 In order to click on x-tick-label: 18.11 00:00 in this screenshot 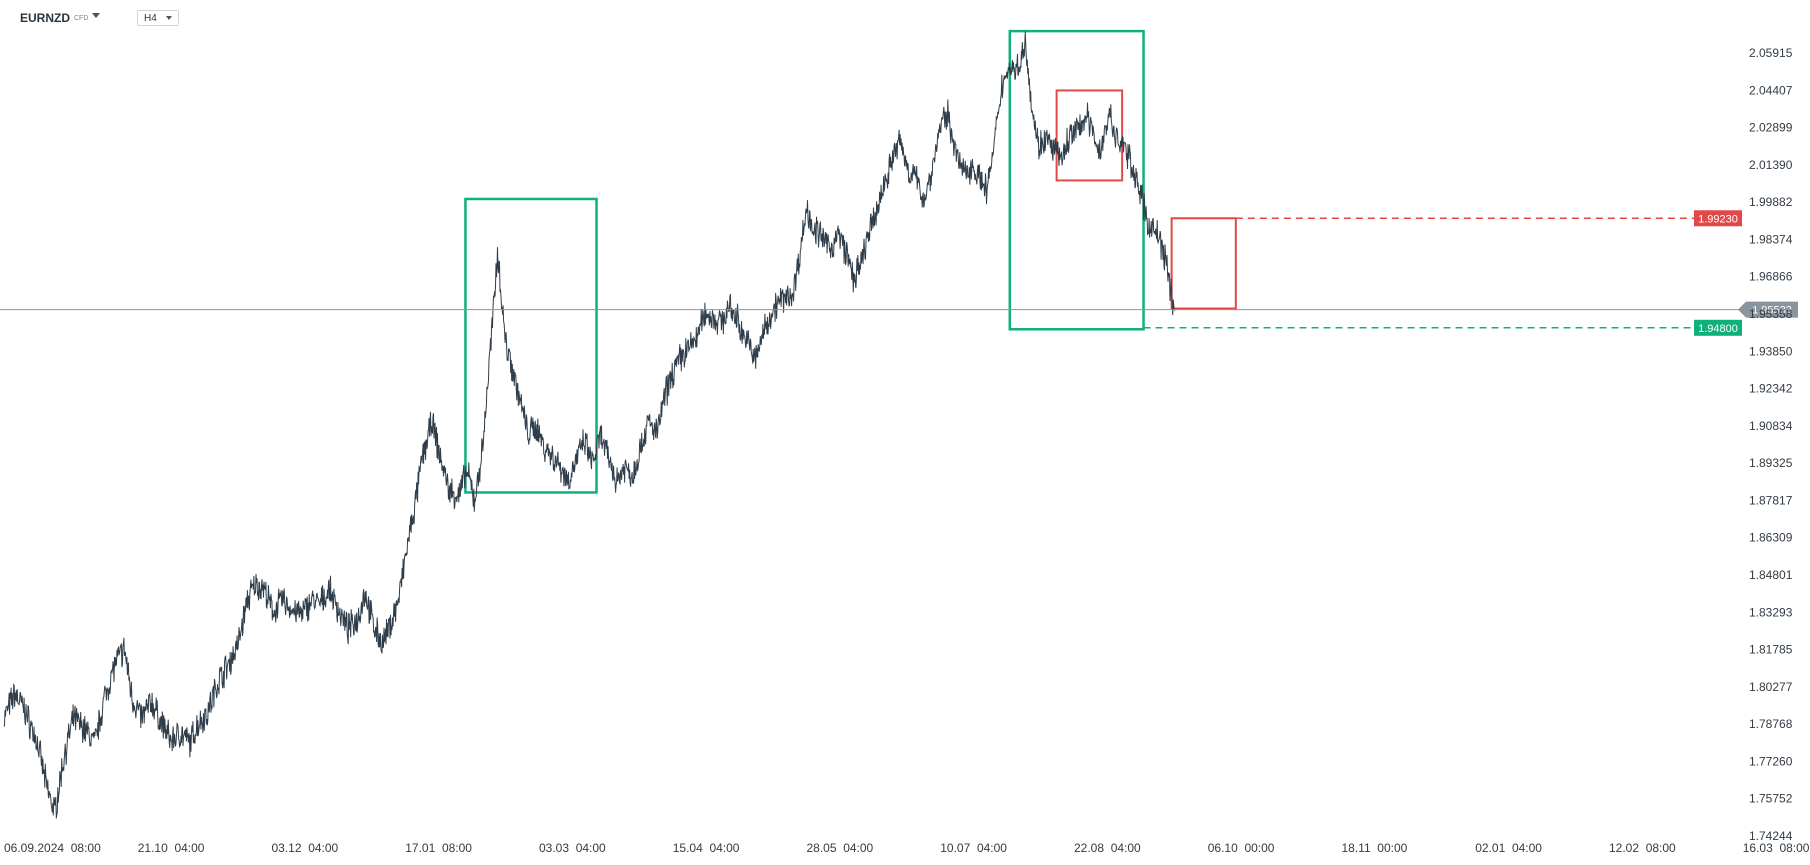, I will do `click(1375, 848)`.